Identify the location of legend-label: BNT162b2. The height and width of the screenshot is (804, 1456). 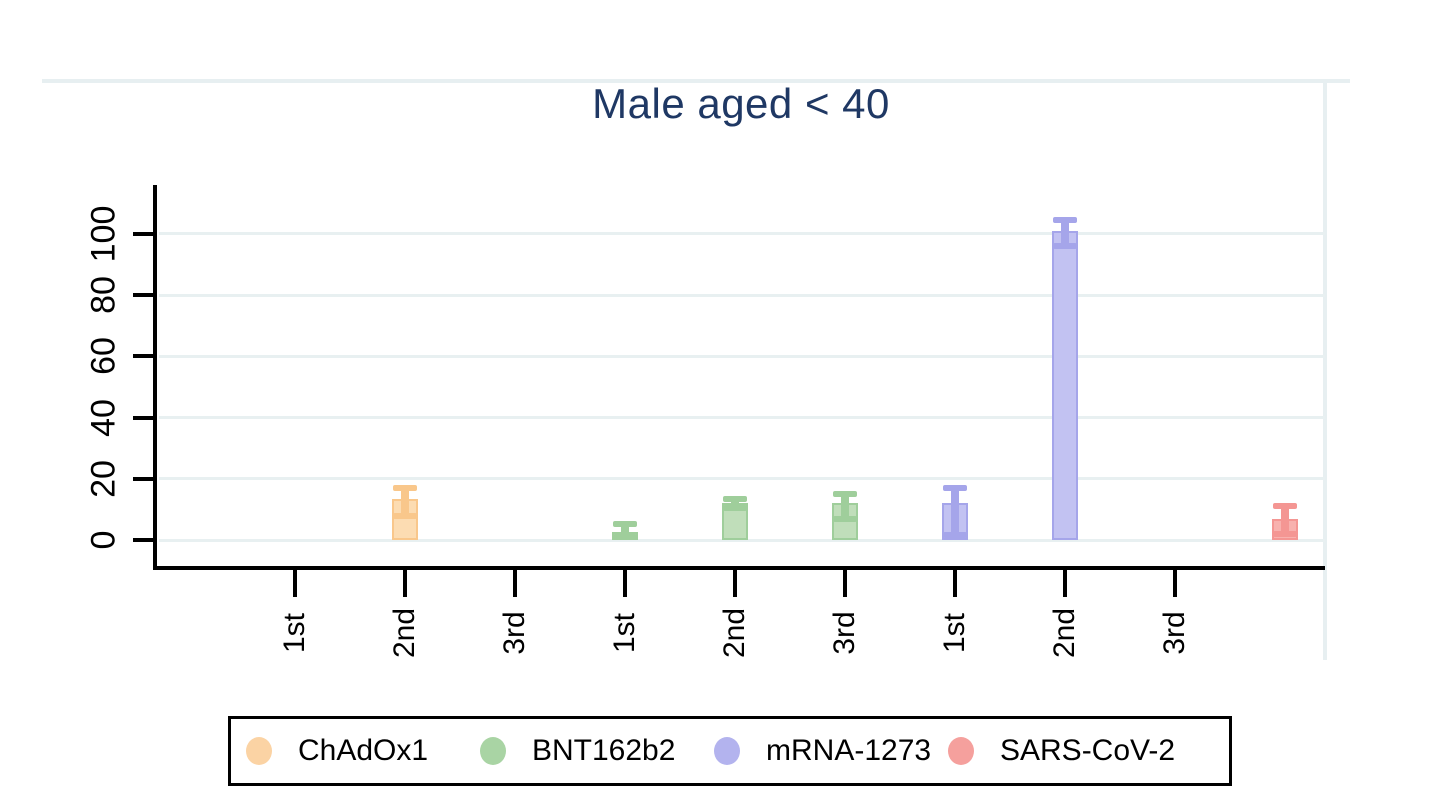
(604, 750).